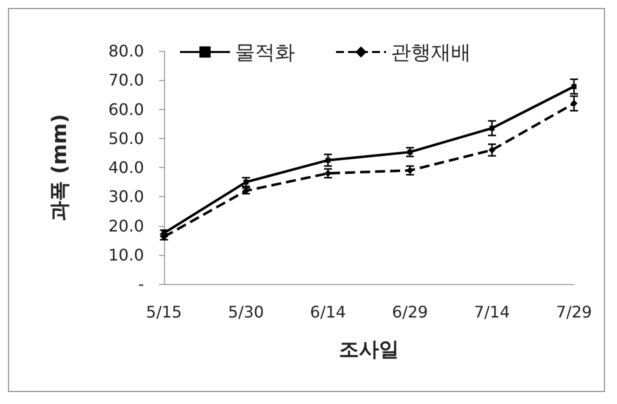 This screenshot has width=617, height=404. Describe the element at coordinates (126, 51) in the screenshot. I see `y-tick-label: 80.0` at that location.